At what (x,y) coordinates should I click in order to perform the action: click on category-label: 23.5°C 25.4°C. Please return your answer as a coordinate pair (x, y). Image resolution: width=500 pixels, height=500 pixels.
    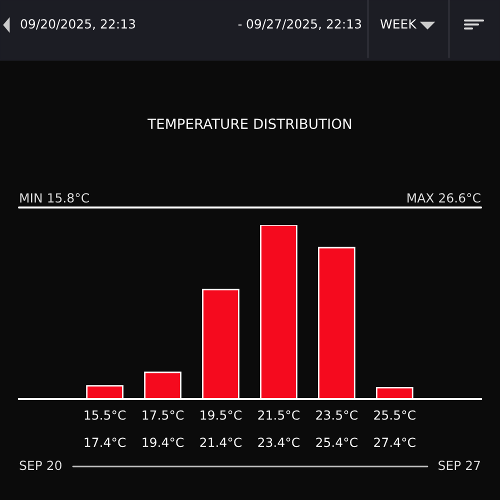
    Looking at the image, I should click on (337, 429).